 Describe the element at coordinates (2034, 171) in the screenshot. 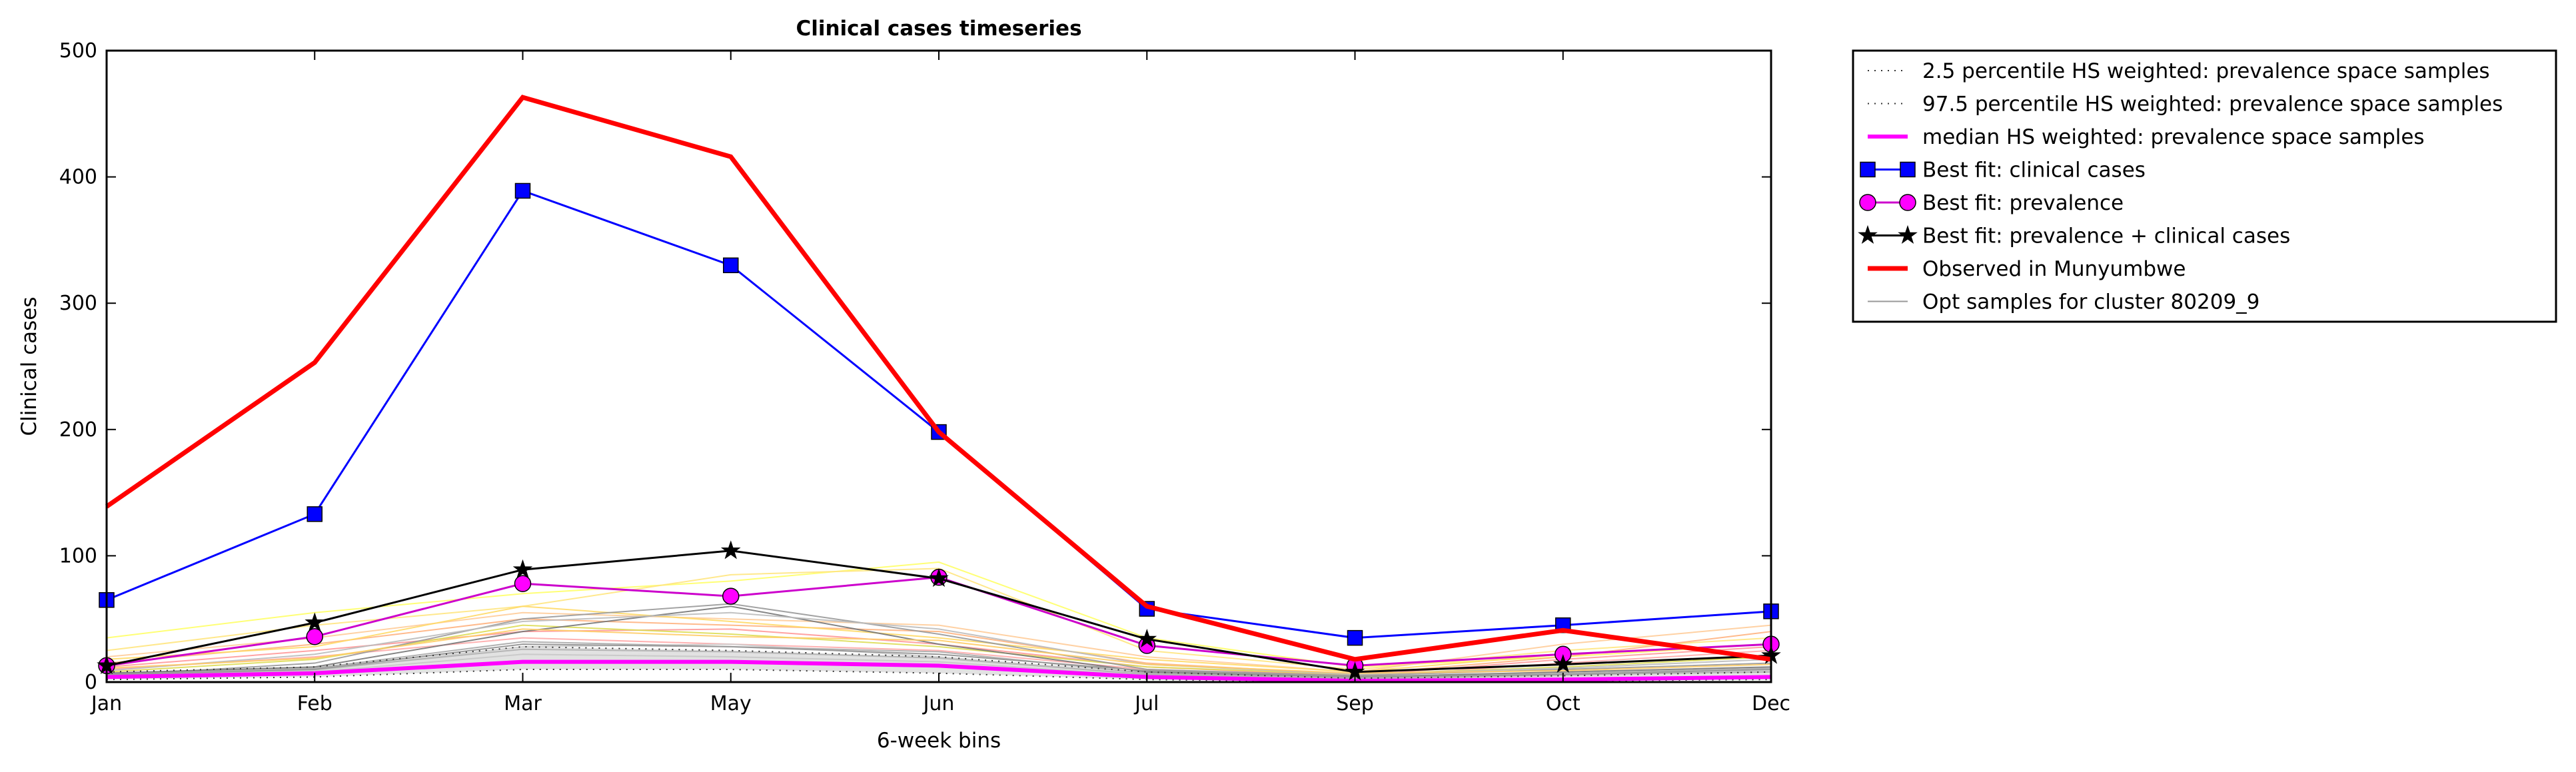

I see `legend-label: Best fit: clinical cases` at that location.